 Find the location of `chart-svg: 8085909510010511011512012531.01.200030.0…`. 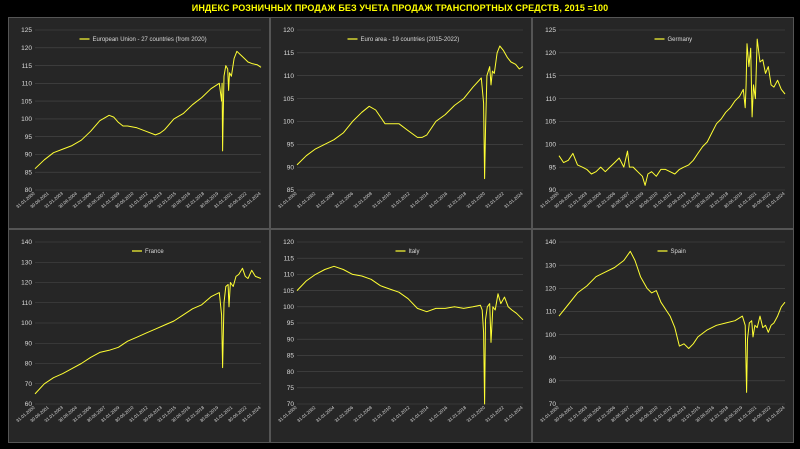

chart-svg: 8085909510010511011512012531.01.200030.0… is located at coordinates (138, 118).